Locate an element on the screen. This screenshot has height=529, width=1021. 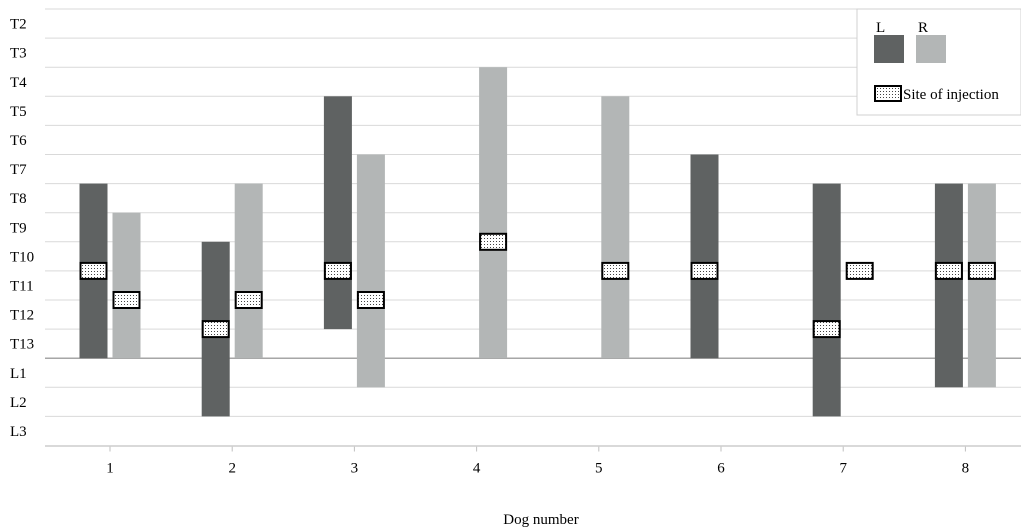
y-tick-label: T12 is located at coordinates (22, 316).